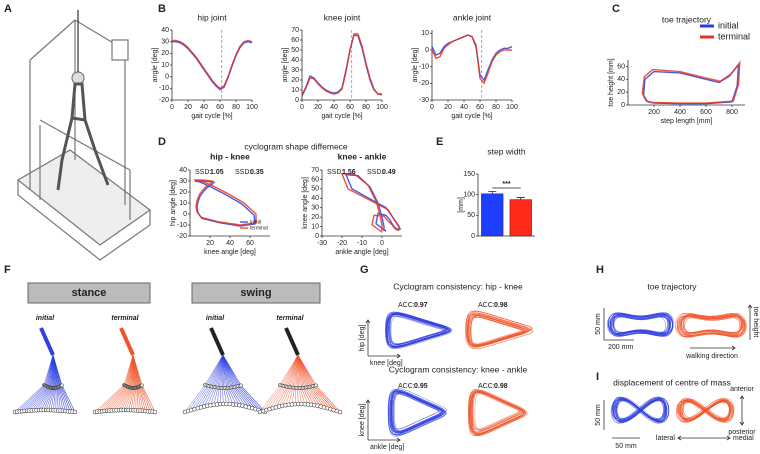 Image resolution: width=760 pixels, height=454 pixels. I want to click on acc-label: ACC:, so click(486, 305).